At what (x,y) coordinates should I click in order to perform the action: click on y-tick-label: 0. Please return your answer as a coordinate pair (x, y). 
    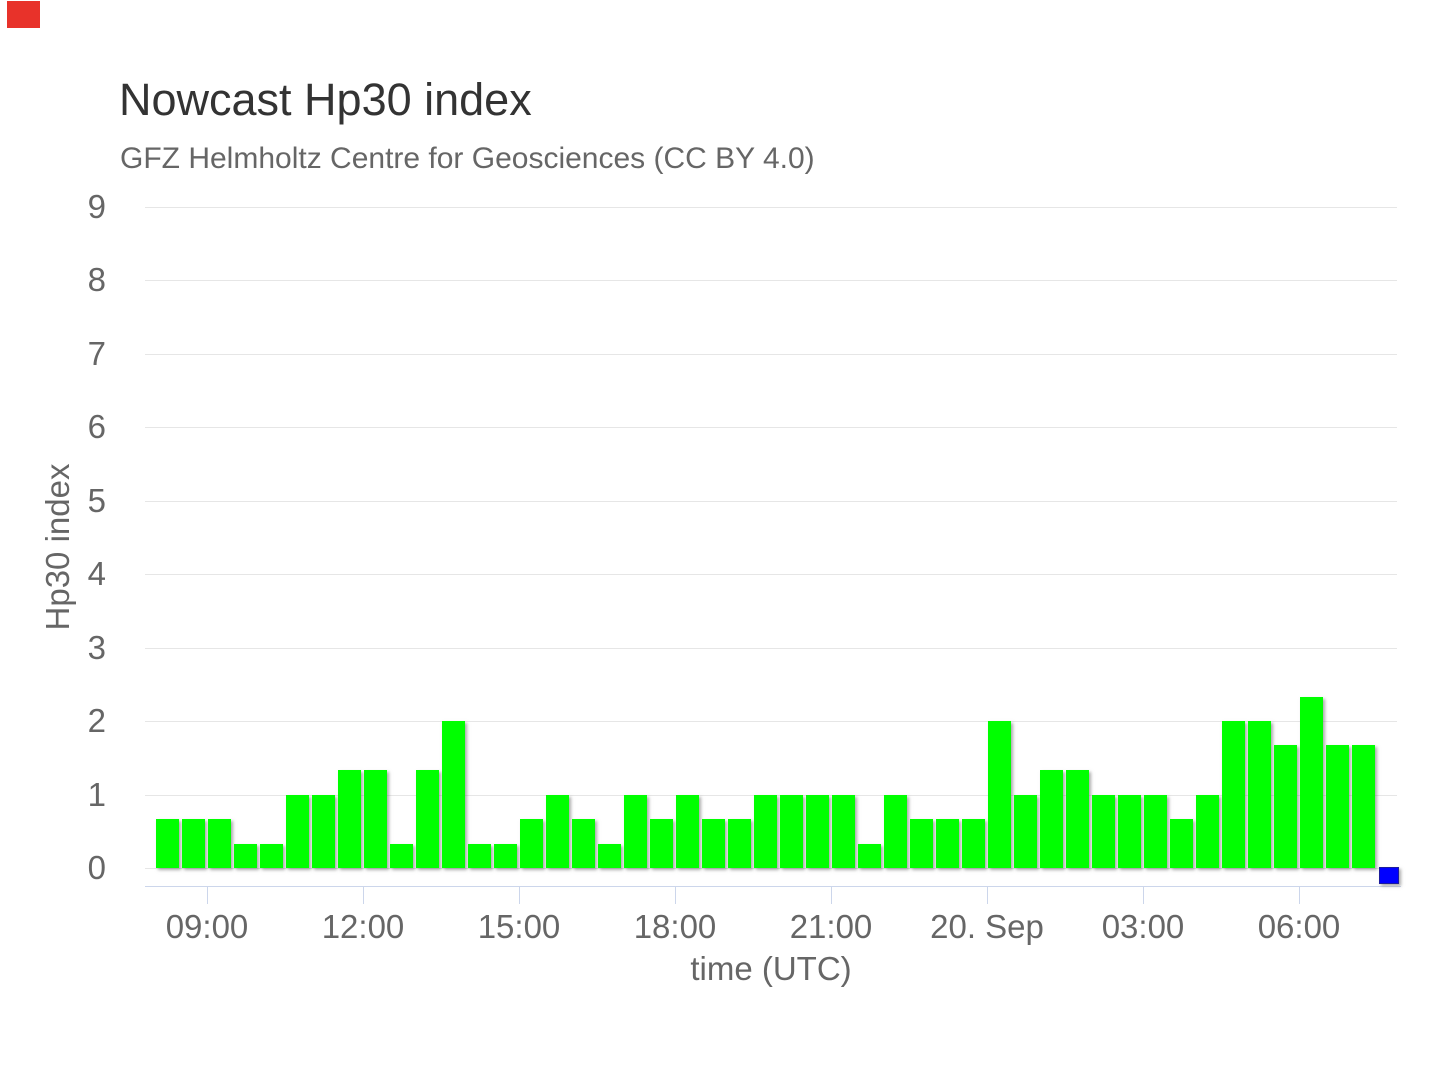
    Looking at the image, I should click on (96, 867).